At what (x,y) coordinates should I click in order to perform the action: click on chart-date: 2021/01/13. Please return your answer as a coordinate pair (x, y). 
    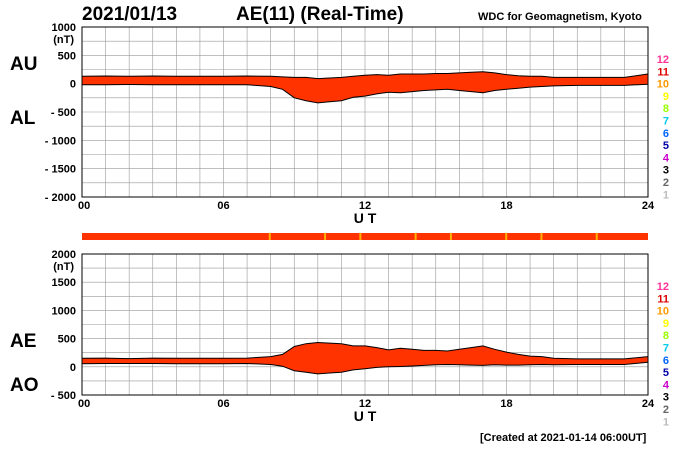
    Looking at the image, I should click on (130, 14).